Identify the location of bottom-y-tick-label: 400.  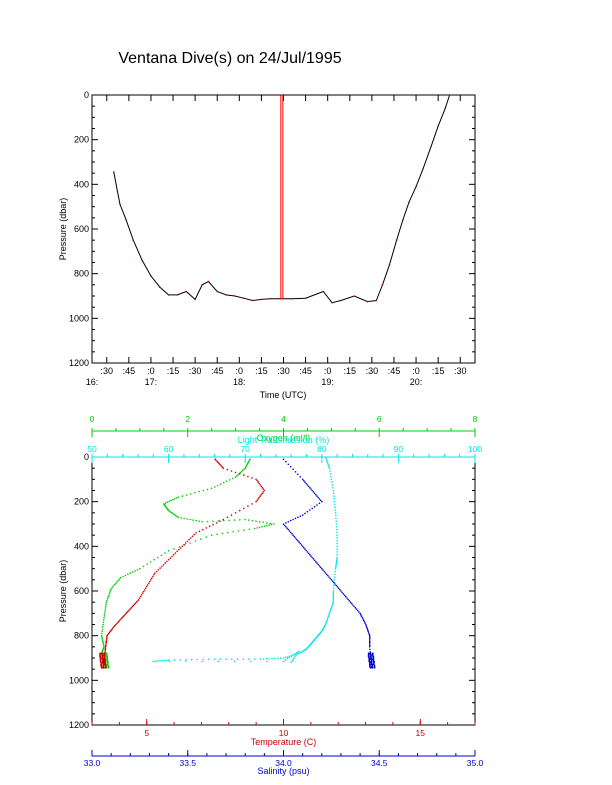
(81, 546).